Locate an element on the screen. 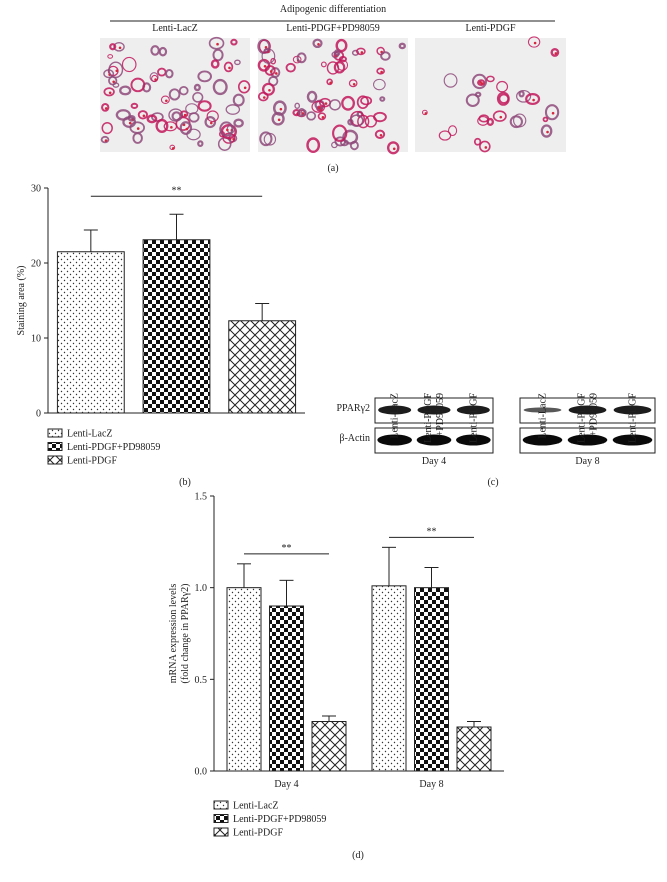 The width and height of the screenshot is (667, 882). row-label: β-Actin is located at coordinates (354, 438).